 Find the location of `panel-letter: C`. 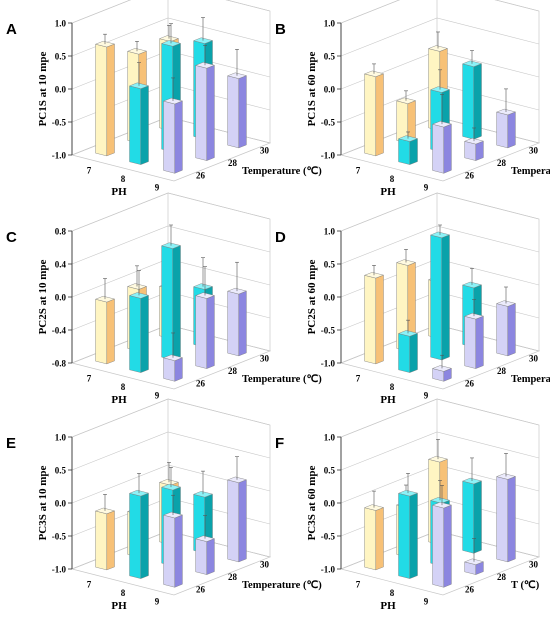

panel-letter: C is located at coordinates (11, 237).